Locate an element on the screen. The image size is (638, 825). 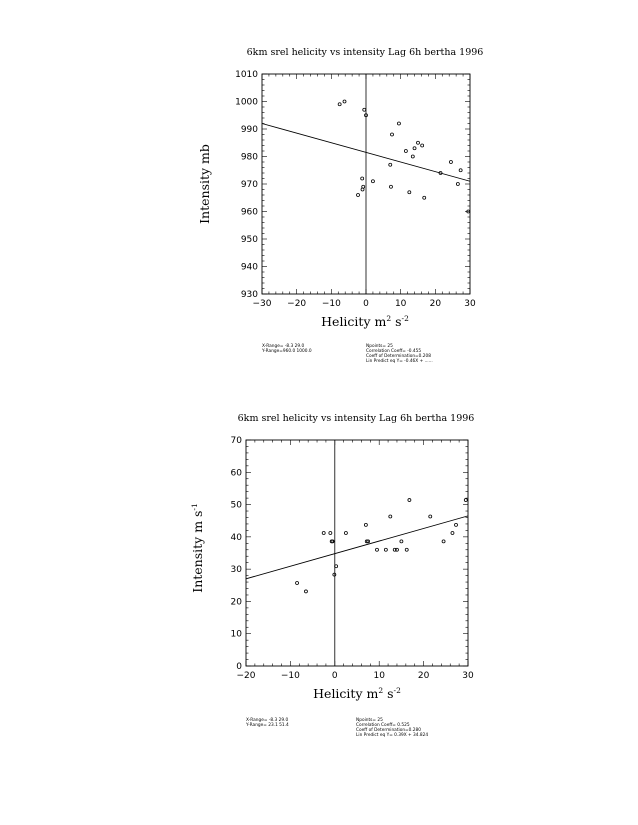
chart-2-ytick-label: 20 is located at coordinates (237, 602).